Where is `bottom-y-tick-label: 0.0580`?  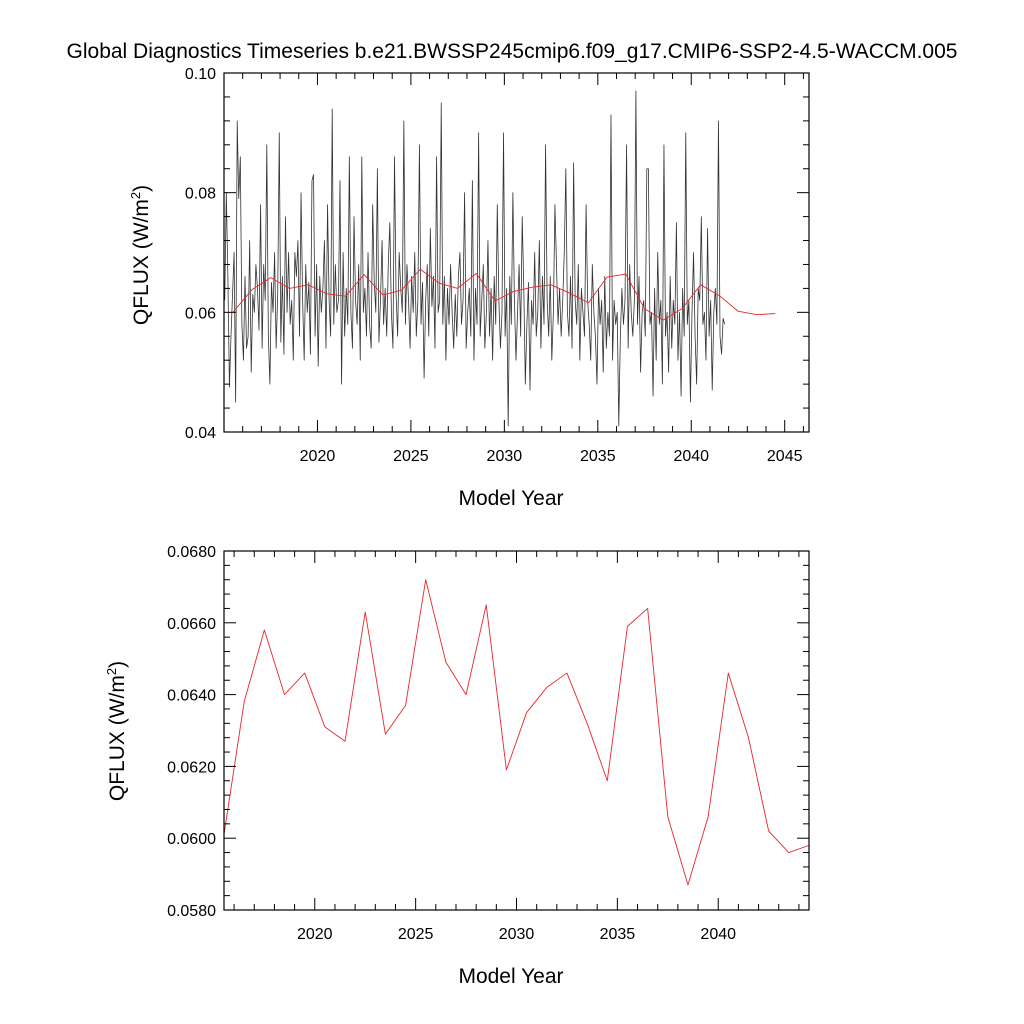 bottom-y-tick-label: 0.0580 is located at coordinates (191, 911).